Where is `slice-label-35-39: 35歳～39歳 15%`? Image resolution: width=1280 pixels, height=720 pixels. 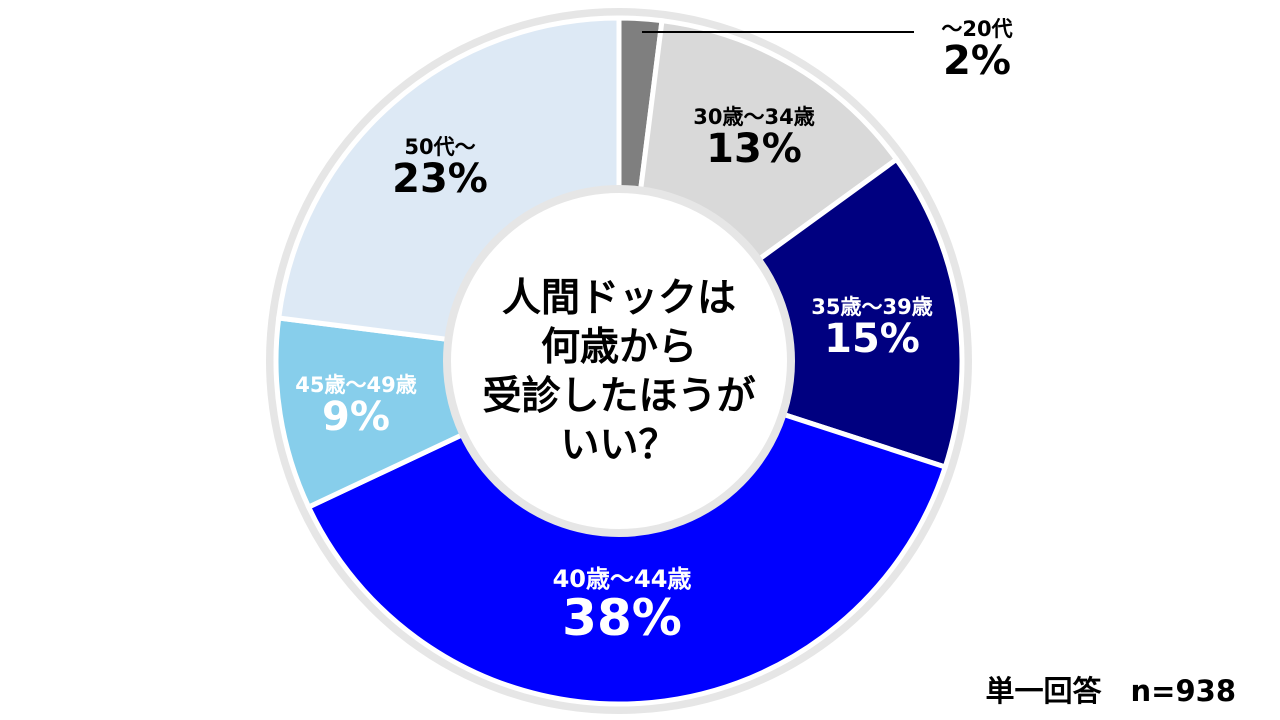
slice-label-35-39: 35歳～39歳 15% is located at coordinates (871, 328).